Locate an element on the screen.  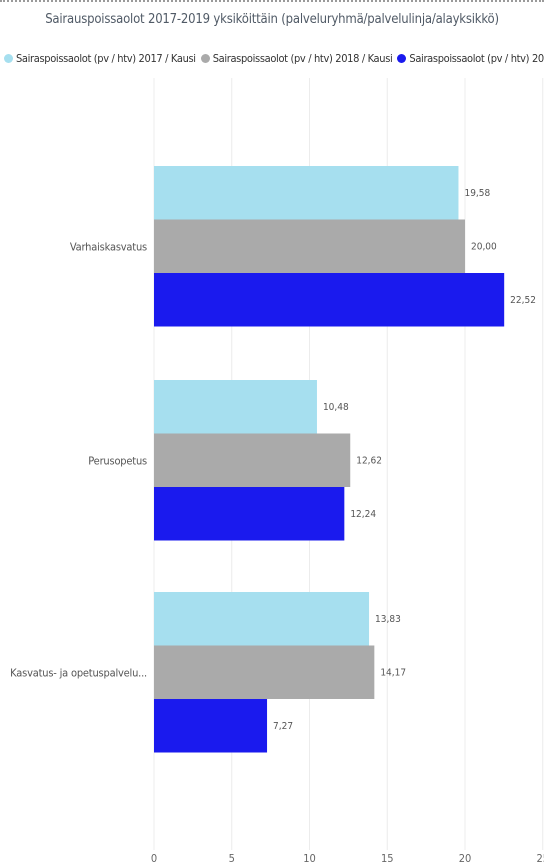
legend-item-2017: Sairaspoissaolot (pv / htv) 2017 / Kausi is located at coordinates (100, 58).